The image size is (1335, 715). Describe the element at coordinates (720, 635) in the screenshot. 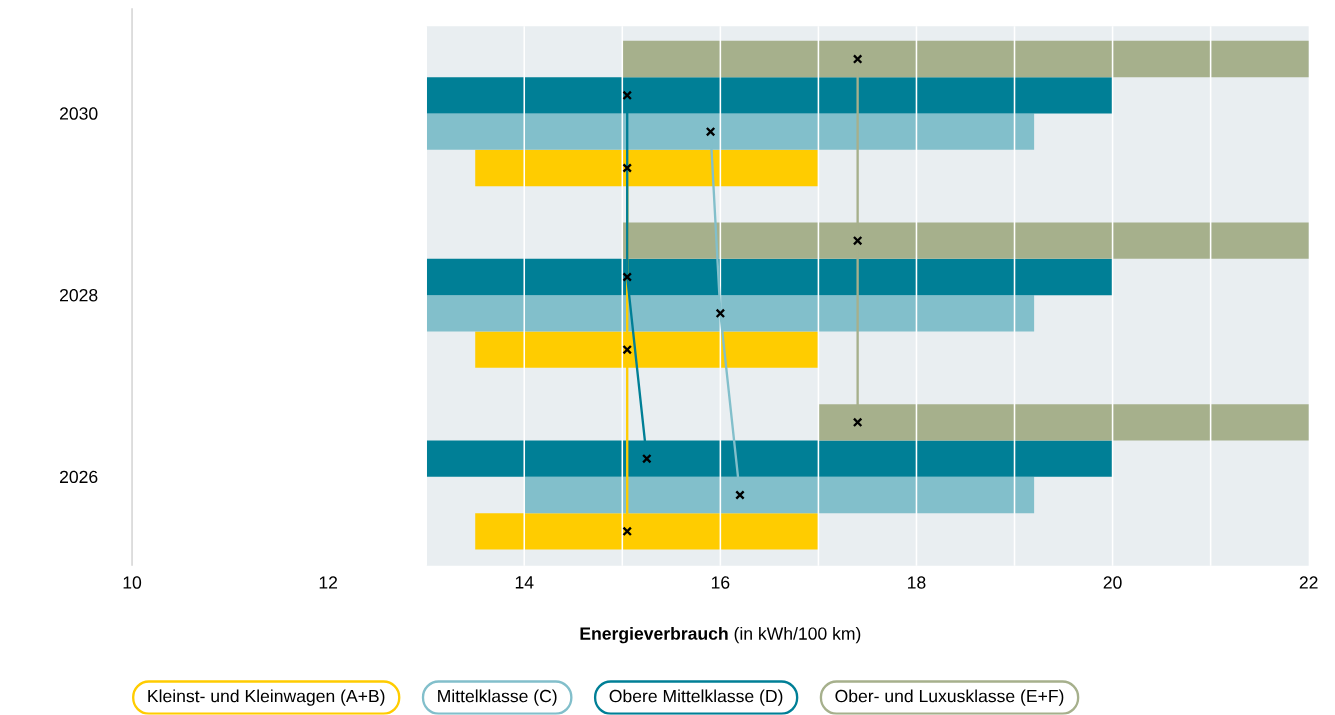

I see `x-axis-title: Energieverbrauch (in kWh/100 km)` at that location.